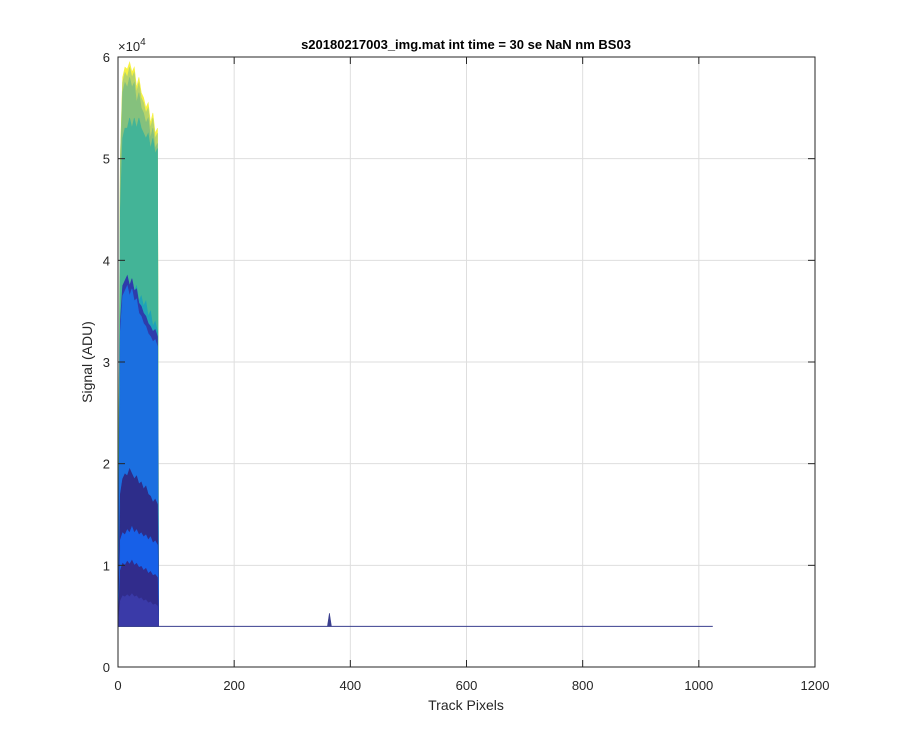 This screenshot has width=900, height=750. What do you see at coordinates (583, 685) in the screenshot?
I see `x-tick-label: 800` at bounding box center [583, 685].